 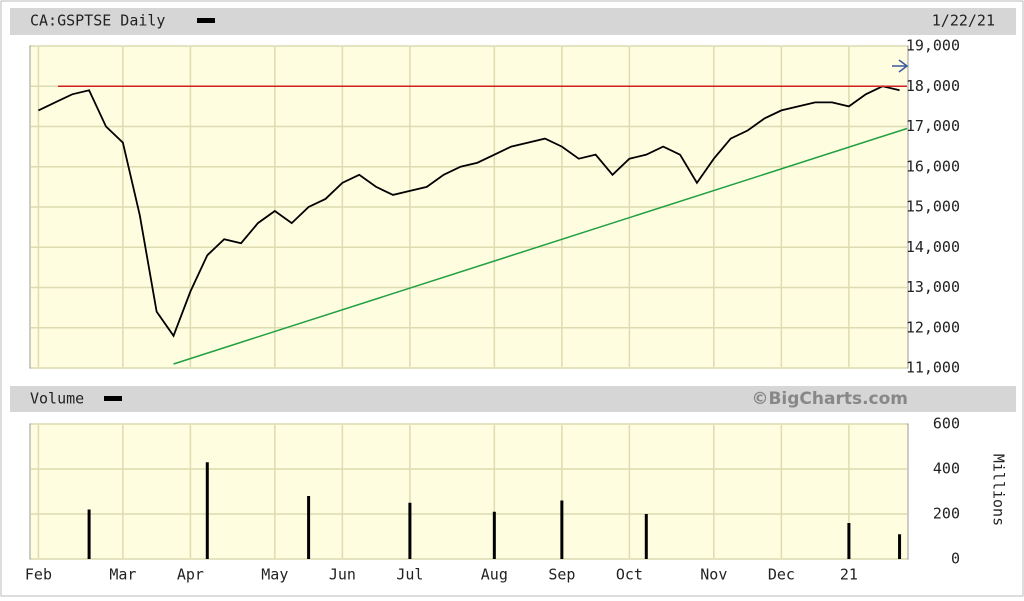 I want to click on chart-title: CA:GSPTSE Daily, so click(x=97, y=21).